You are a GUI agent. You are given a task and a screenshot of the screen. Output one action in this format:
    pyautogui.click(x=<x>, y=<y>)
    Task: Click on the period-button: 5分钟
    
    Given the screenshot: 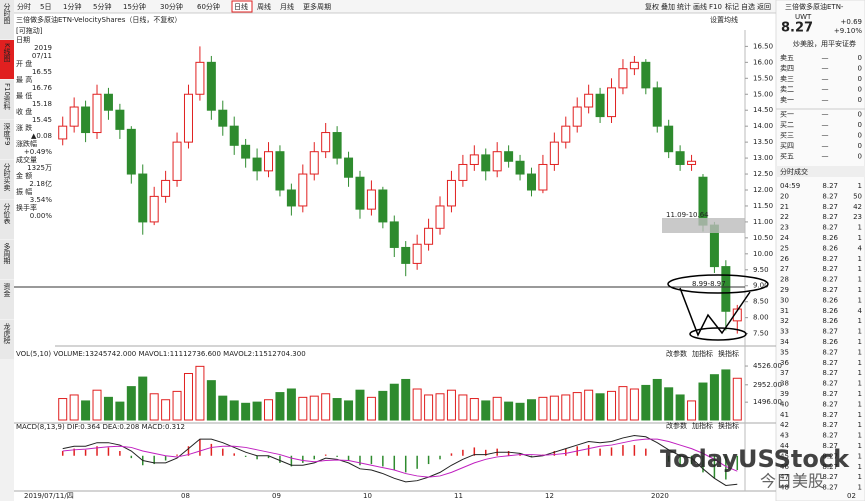 What is the action you would take?
    pyautogui.click(x=102, y=6)
    